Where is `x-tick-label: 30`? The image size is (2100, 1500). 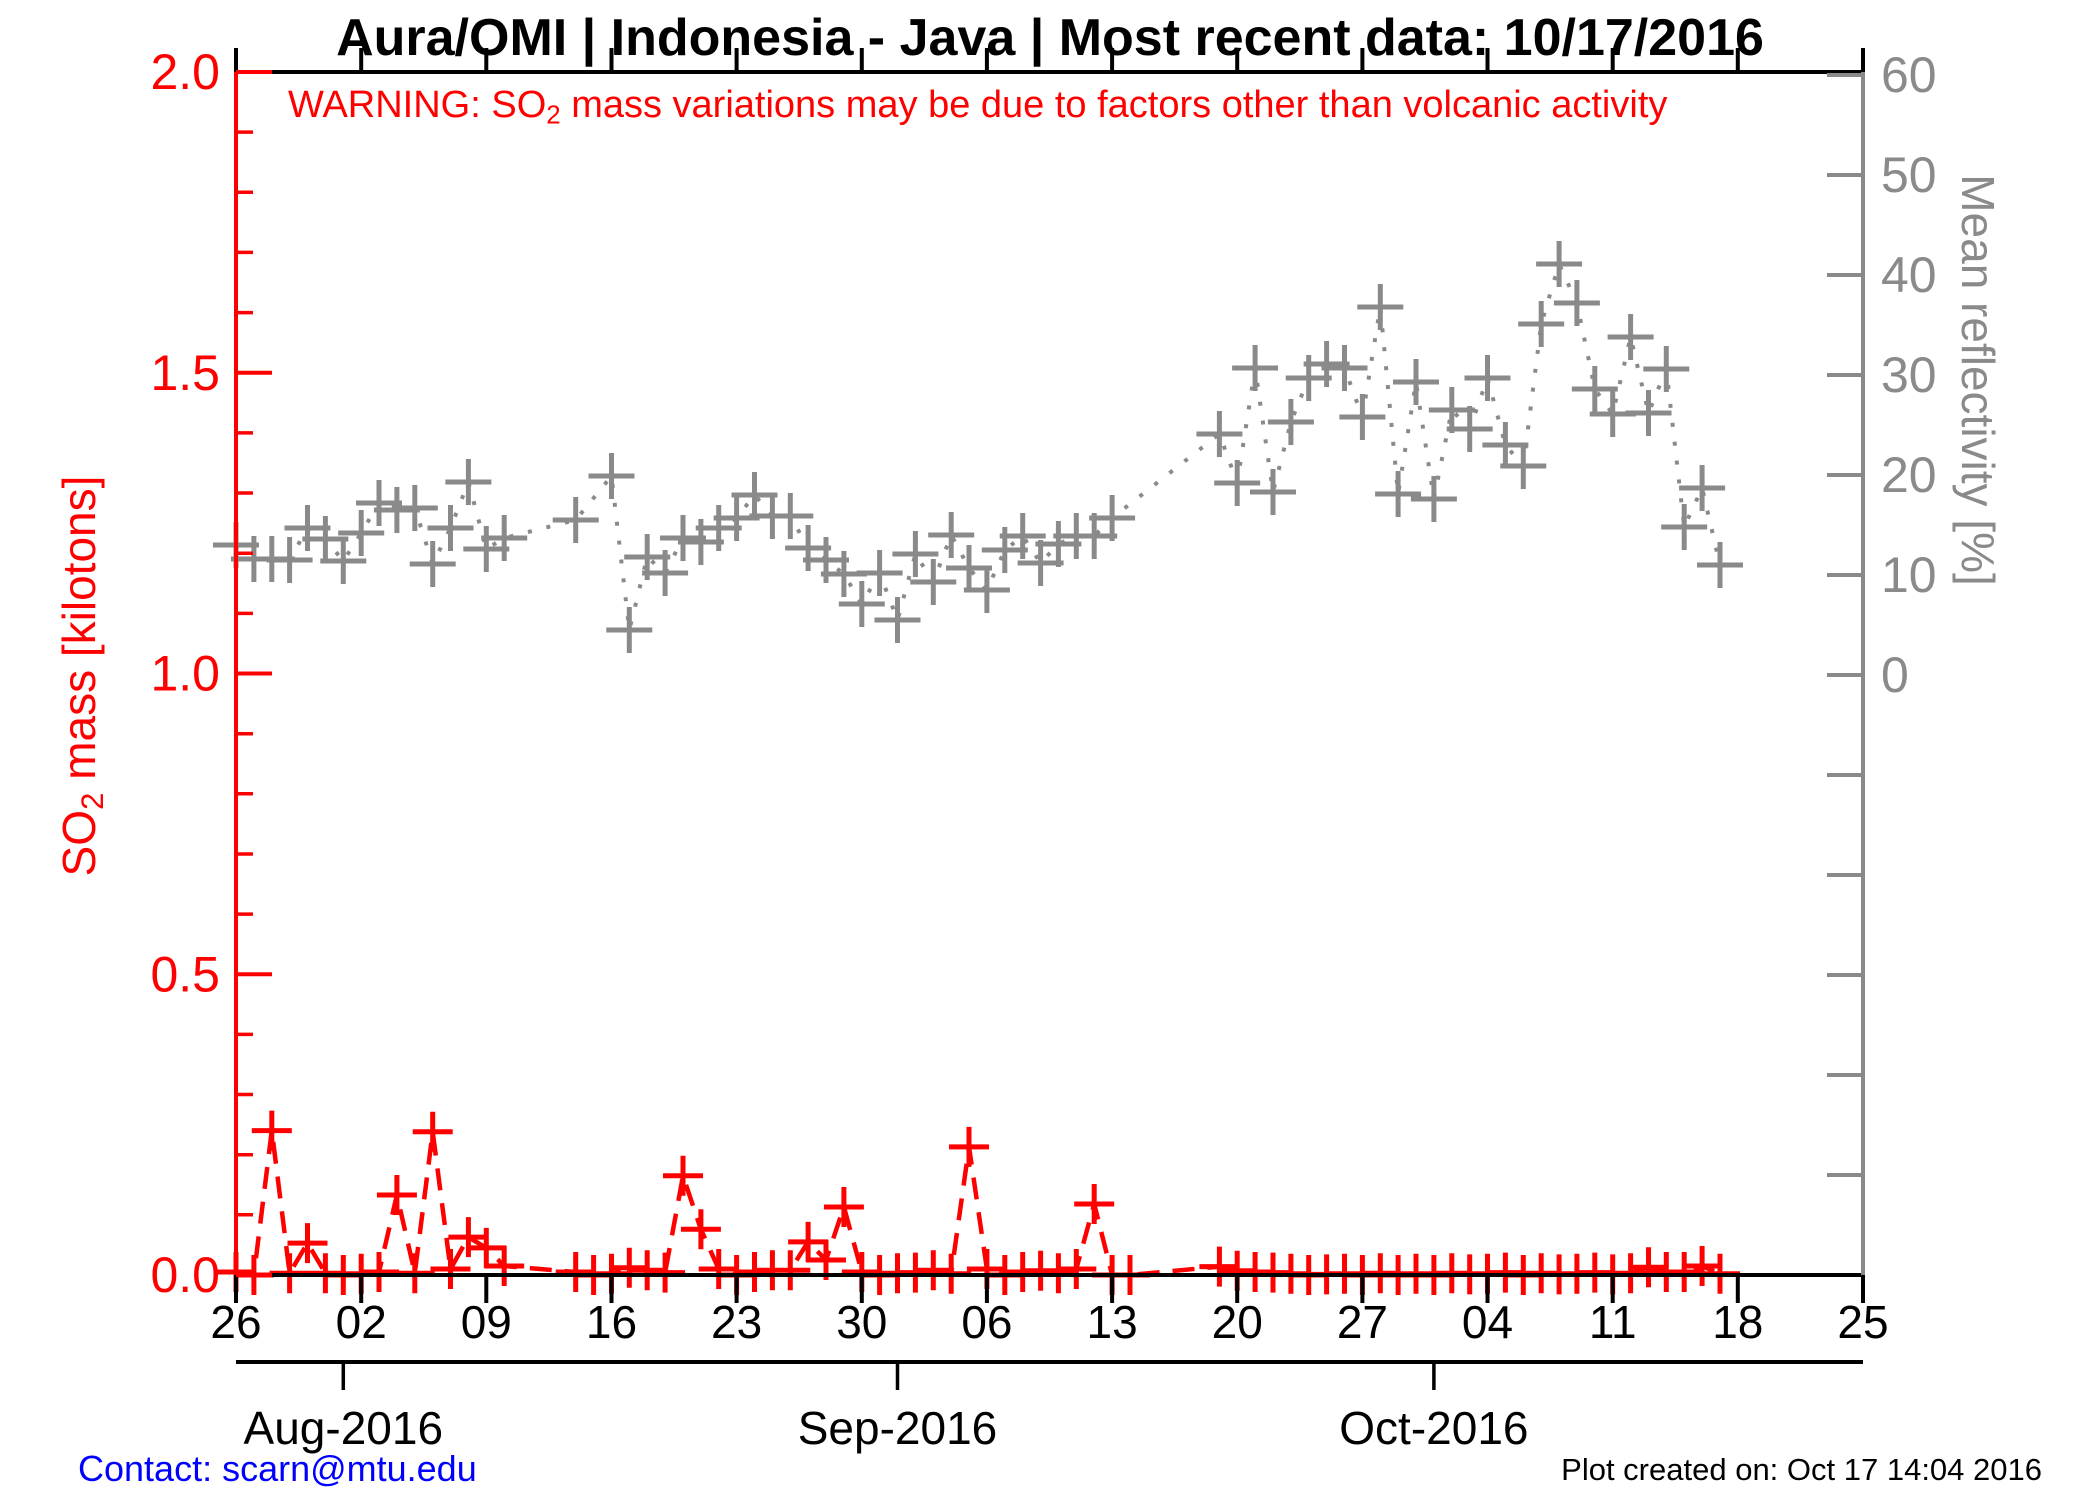
x-tick-label: 30 is located at coordinates (861, 1322).